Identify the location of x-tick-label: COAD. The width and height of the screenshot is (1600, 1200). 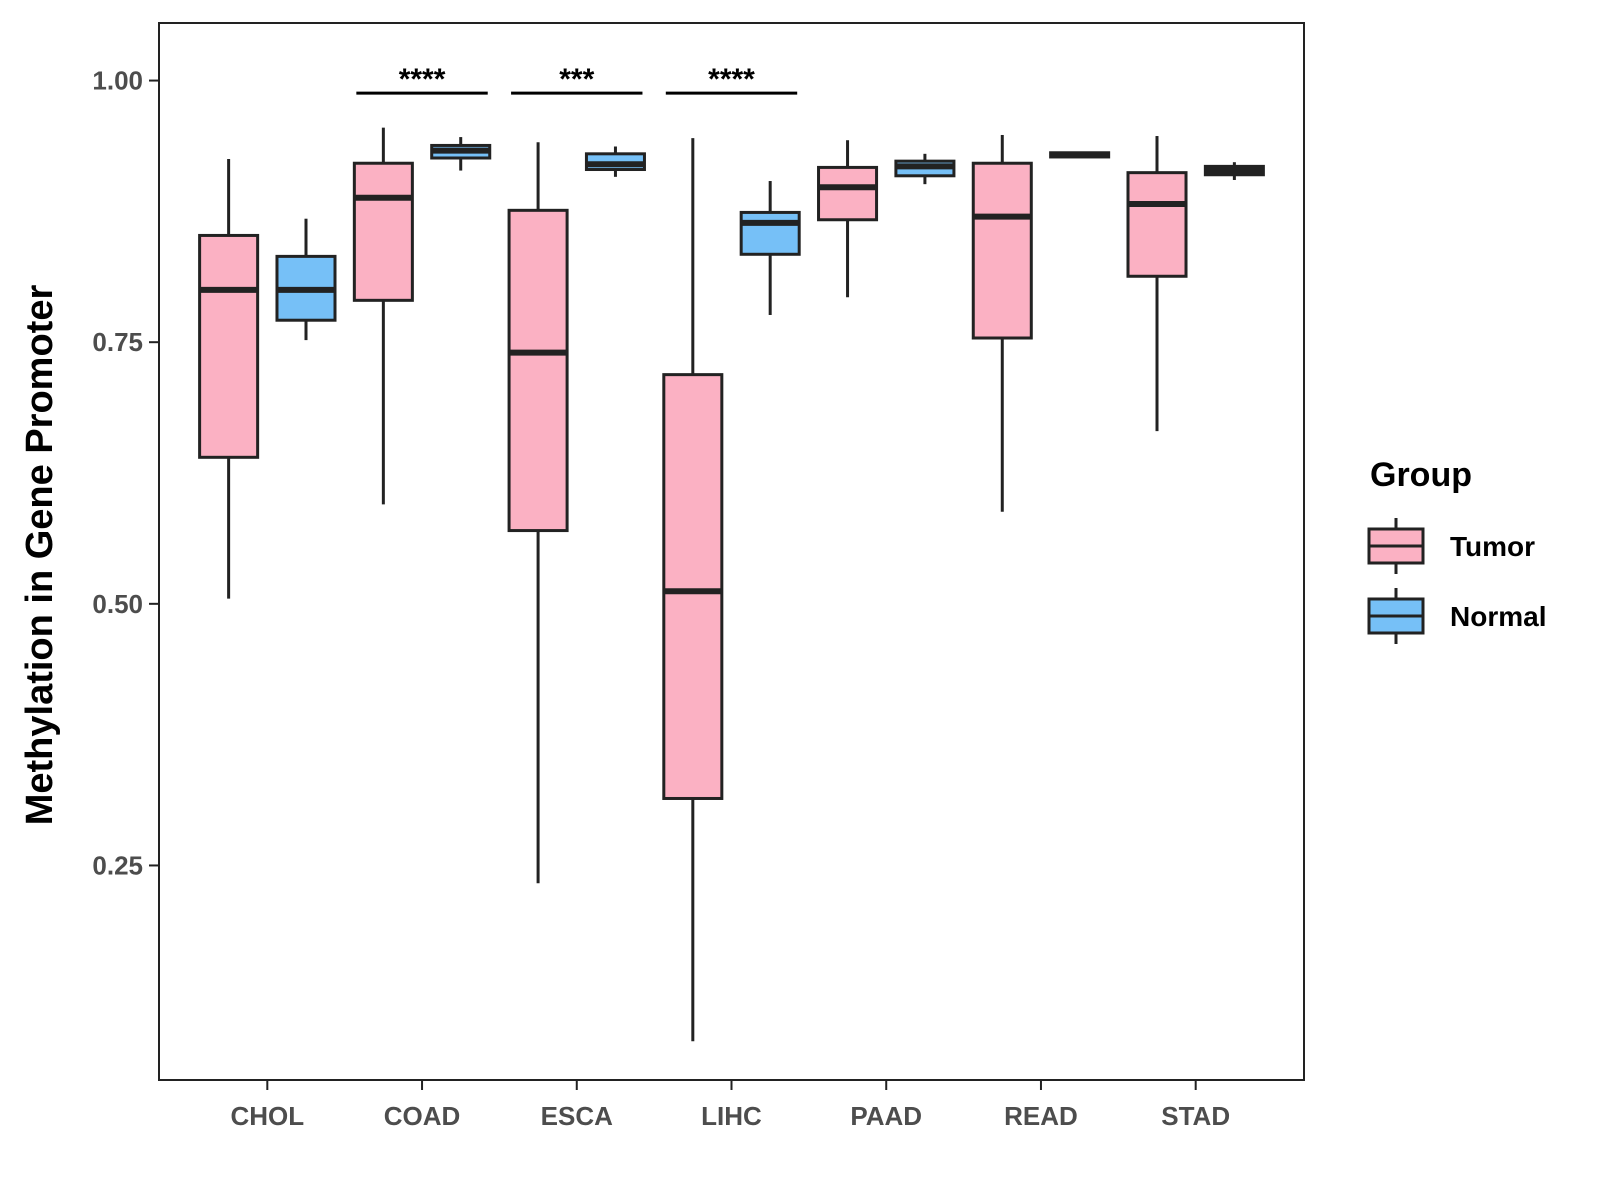
(422, 1116).